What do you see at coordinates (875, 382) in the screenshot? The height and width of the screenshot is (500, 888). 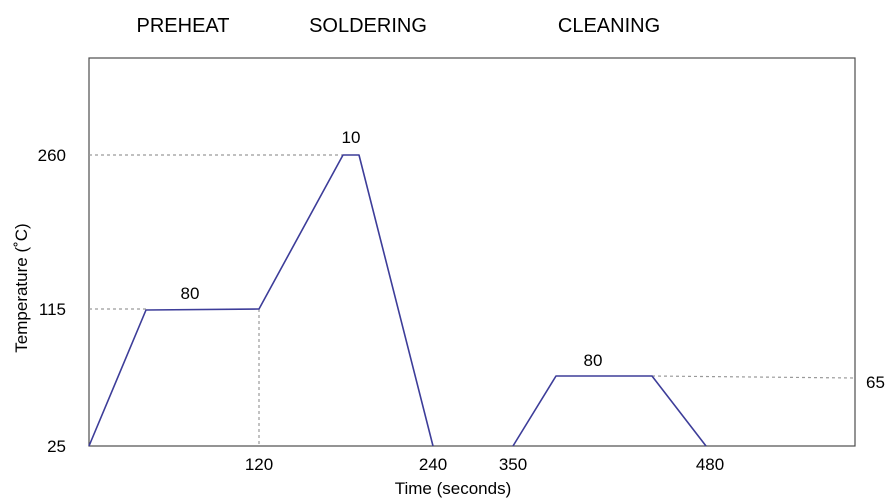 I see `right-value-label-65: 65` at bounding box center [875, 382].